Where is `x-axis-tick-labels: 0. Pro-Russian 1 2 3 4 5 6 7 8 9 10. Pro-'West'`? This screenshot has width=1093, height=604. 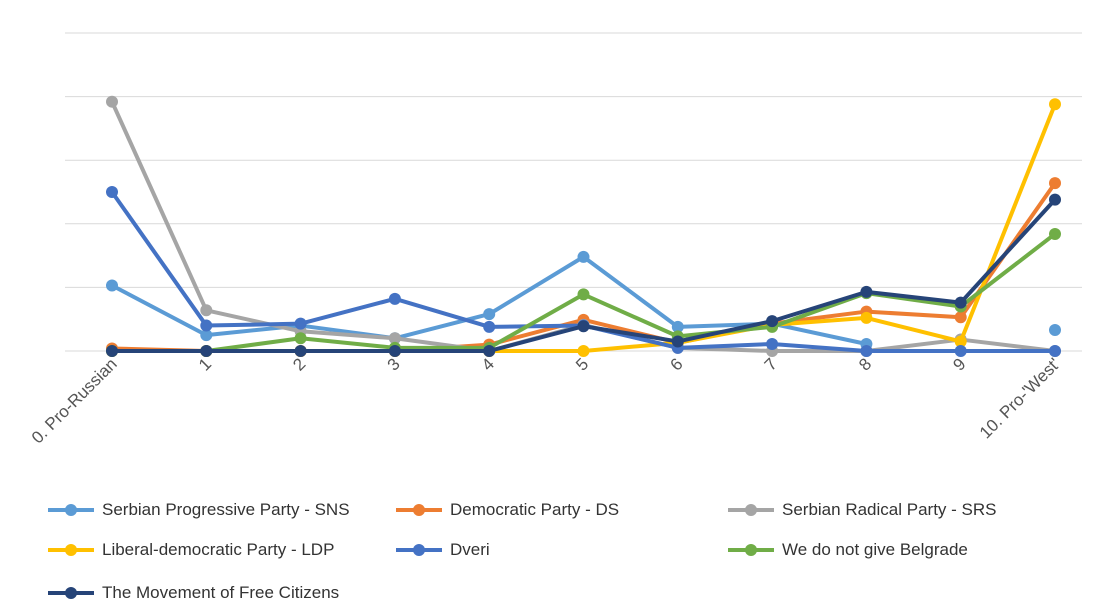 x-axis-tick-labels: 0. Pro-Russian 1 2 3 4 5 6 7 8 9 10. Pro-'West' is located at coordinates (546, 400).